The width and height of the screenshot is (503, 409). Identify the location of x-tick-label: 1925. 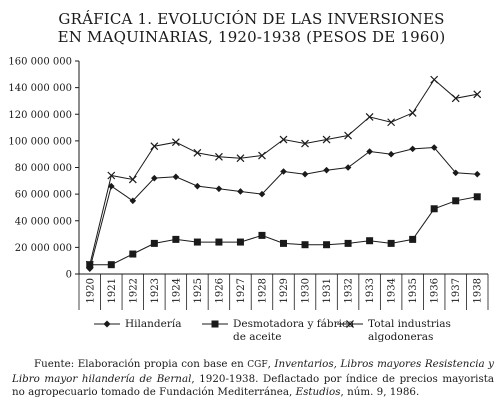
(198, 290).